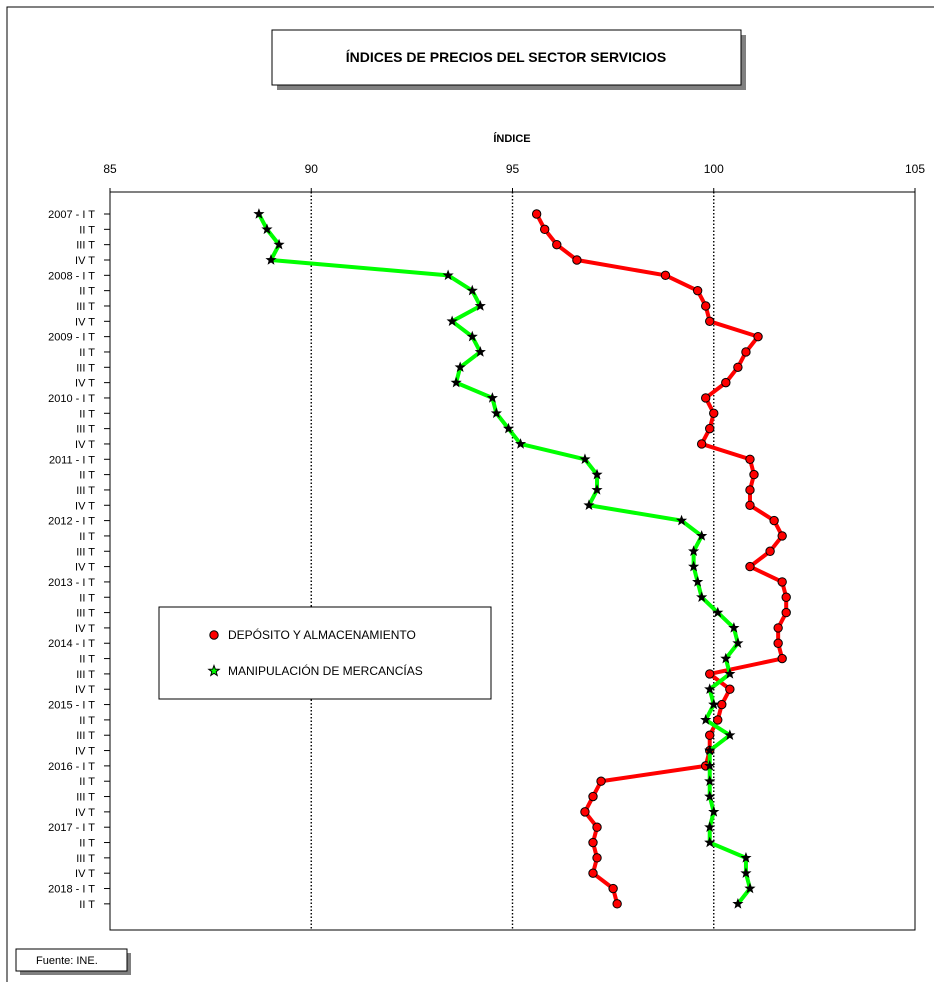 Image resolution: width=934 pixels, height=982 pixels. What do you see at coordinates (214, 670) in the screenshot?
I see `legend-marker-manipulacion` at bounding box center [214, 670].